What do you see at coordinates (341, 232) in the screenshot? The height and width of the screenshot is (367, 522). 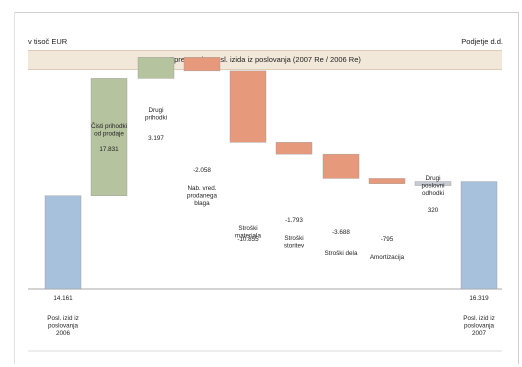 I see `value-label-7: -3.688` at bounding box center [341, 232].